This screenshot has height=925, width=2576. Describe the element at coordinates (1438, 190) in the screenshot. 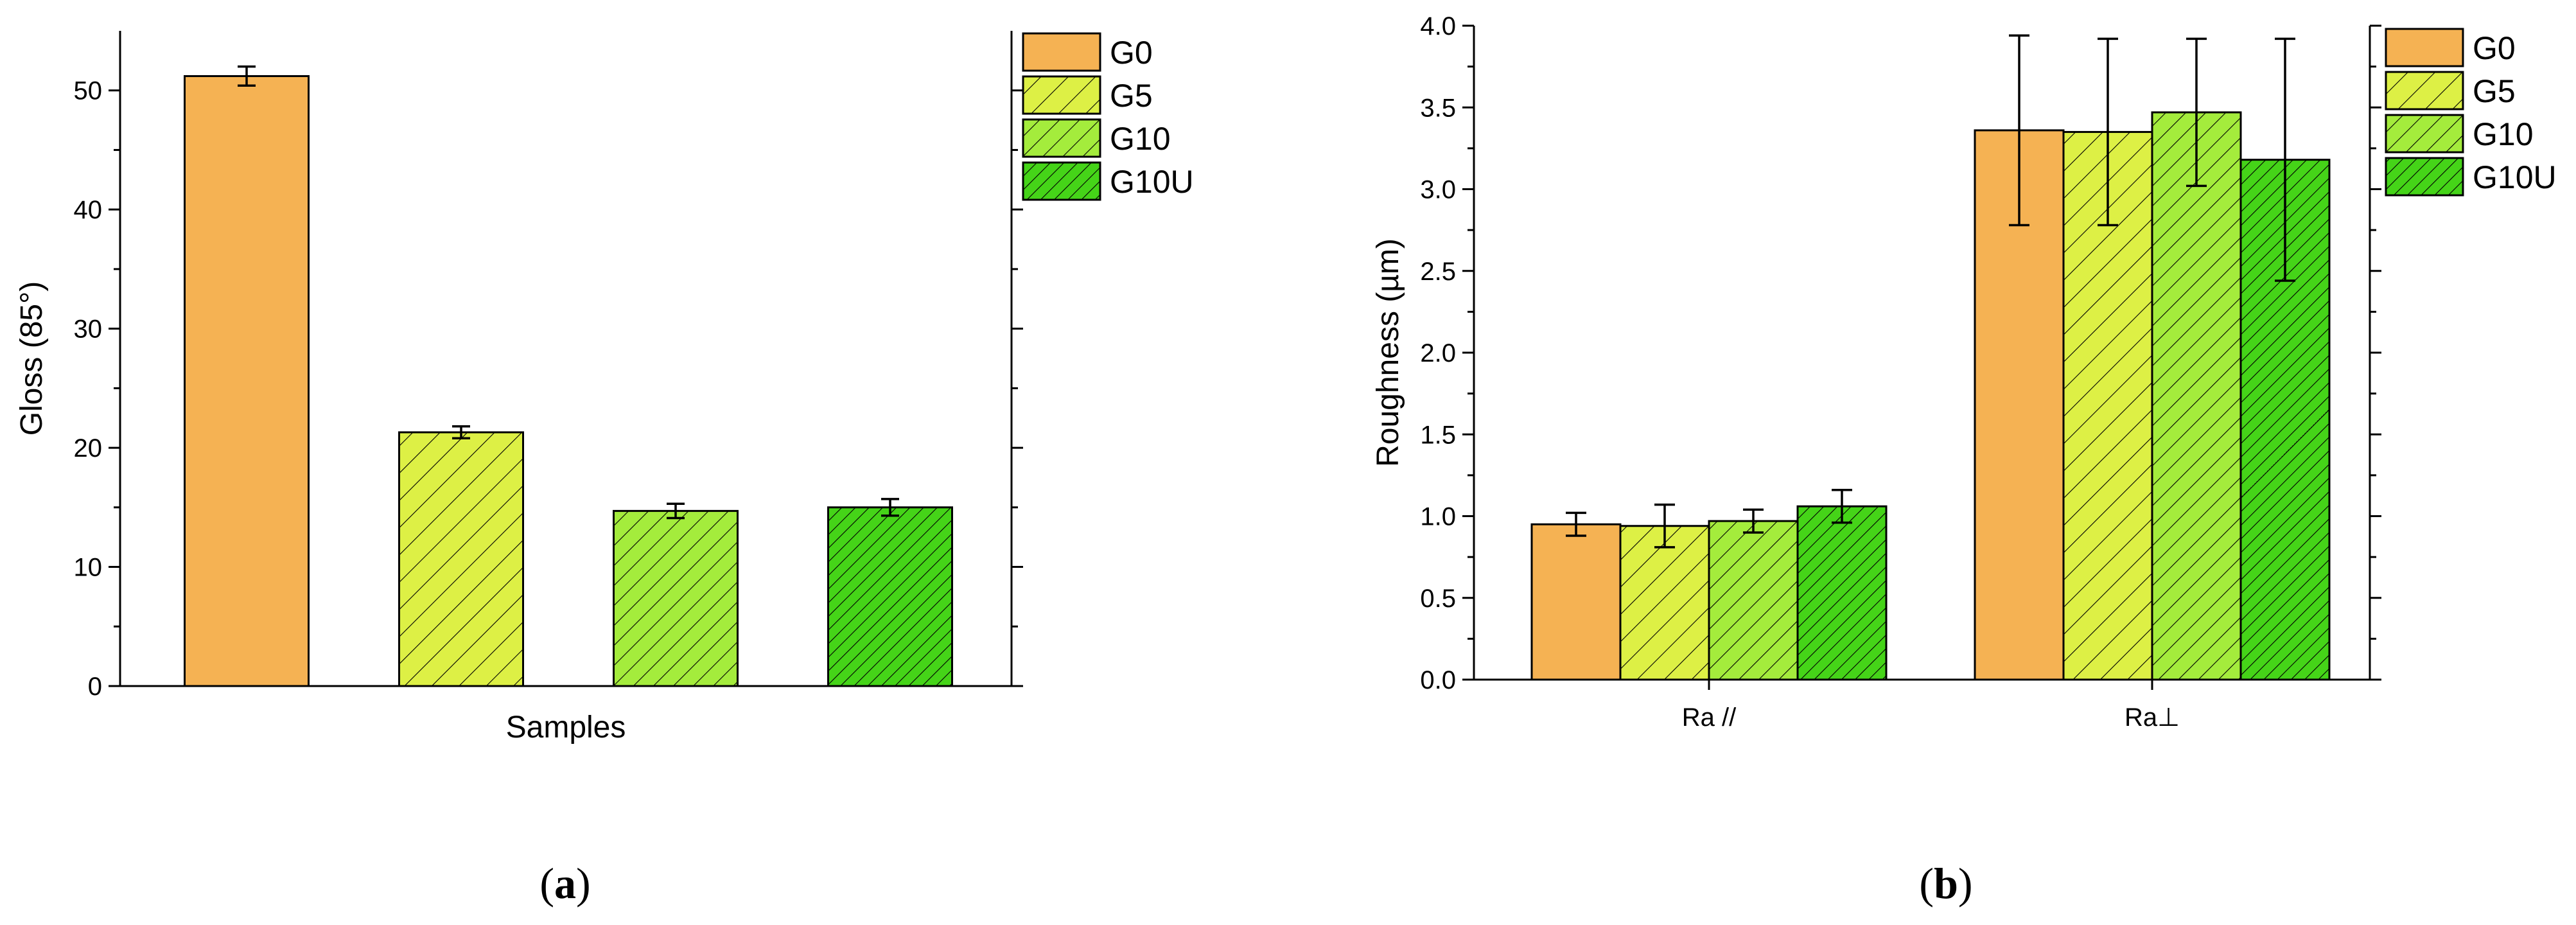

I see `roughness-ytick-label: 3.0` at that location.